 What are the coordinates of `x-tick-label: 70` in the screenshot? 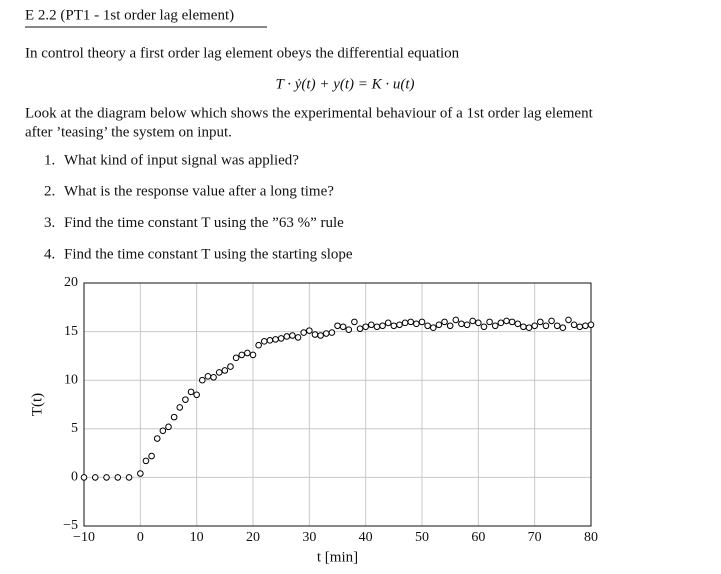 It's located at (535, 537).